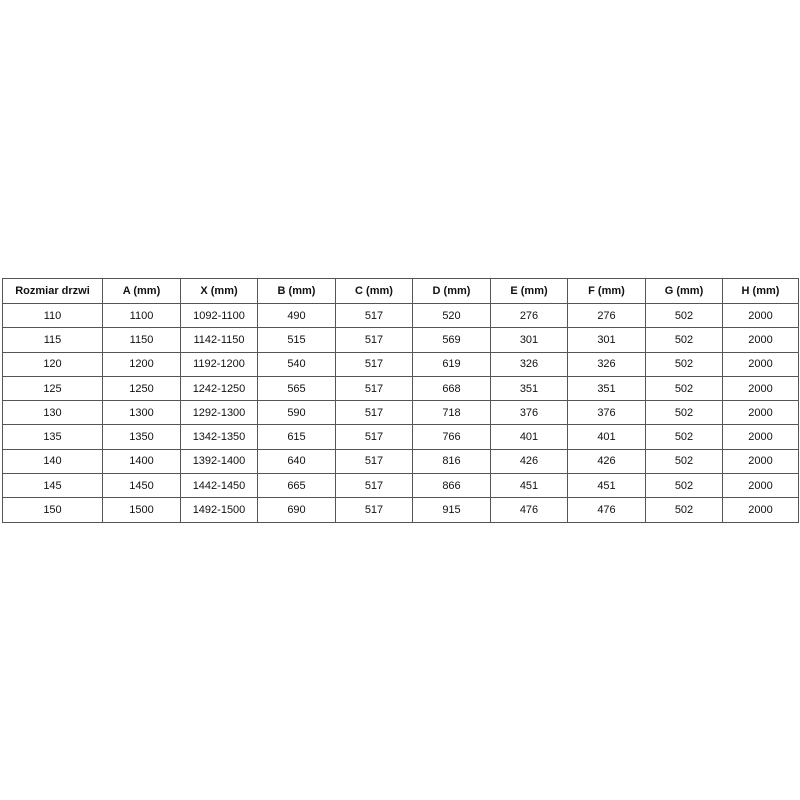  Describe the element at coordinates (219, 388) in the screenshot. I see `table-cell: 1242-1250` at that location.